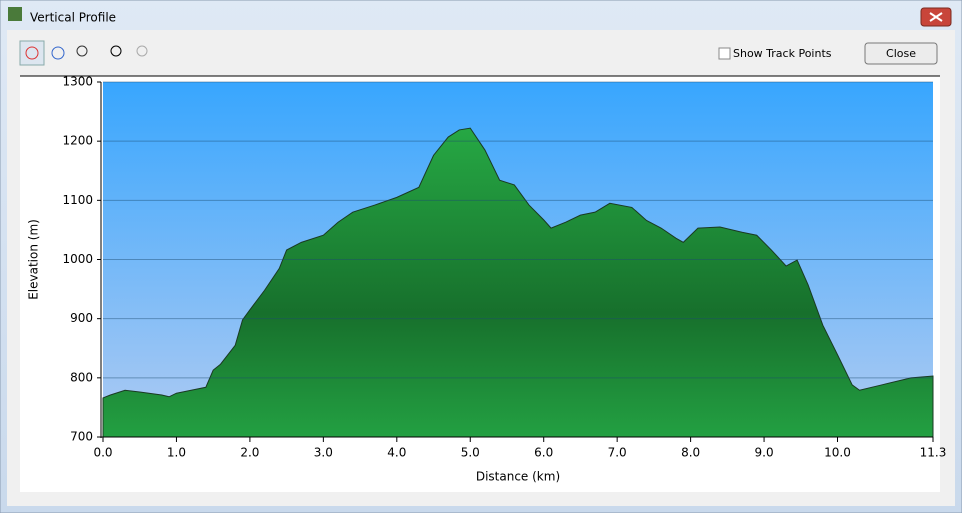 The image size is (962, 517). I want to click on y-tick-label: 700, so click(81, 437).